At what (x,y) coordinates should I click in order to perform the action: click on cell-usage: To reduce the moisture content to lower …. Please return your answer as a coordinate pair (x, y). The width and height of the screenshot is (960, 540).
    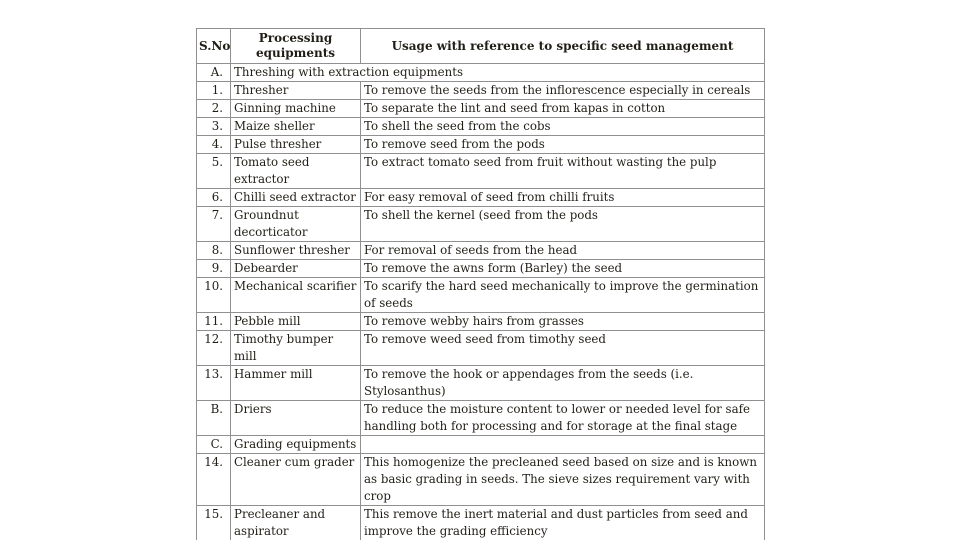
    Looking at the image, I should click on (562, 418).